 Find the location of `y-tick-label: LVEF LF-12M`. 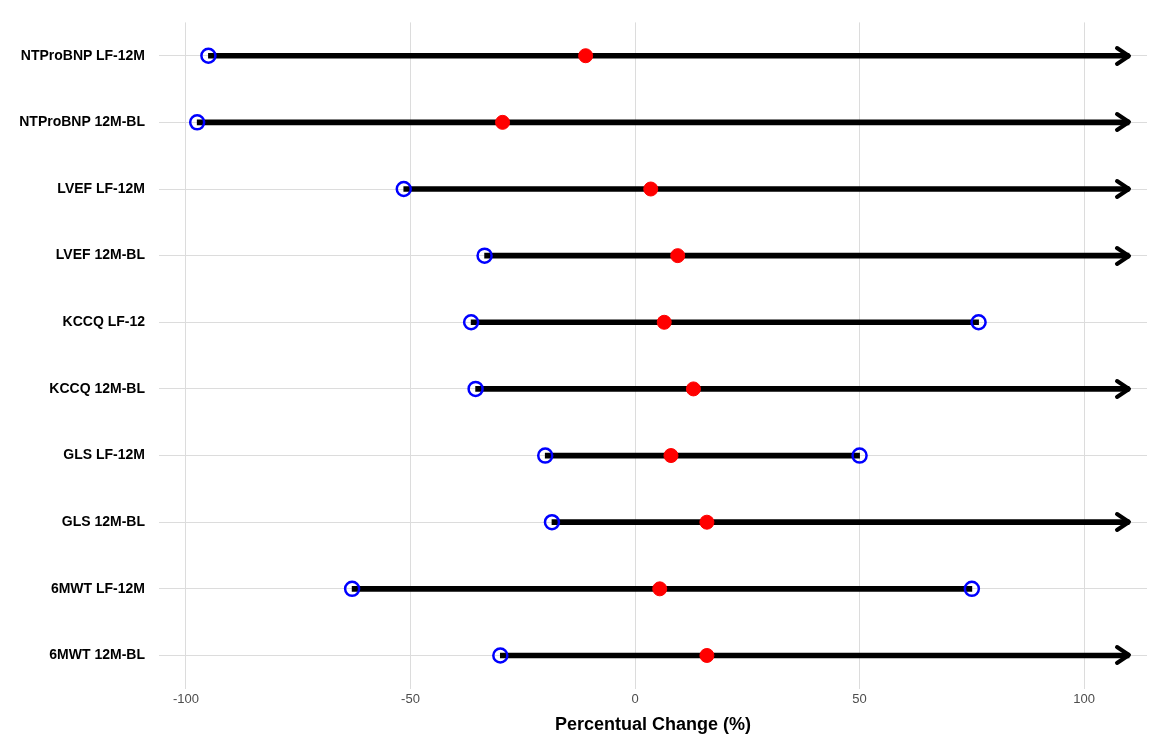

y-tick-label: LVEF LF-12M is located at coordinates (101, 187).